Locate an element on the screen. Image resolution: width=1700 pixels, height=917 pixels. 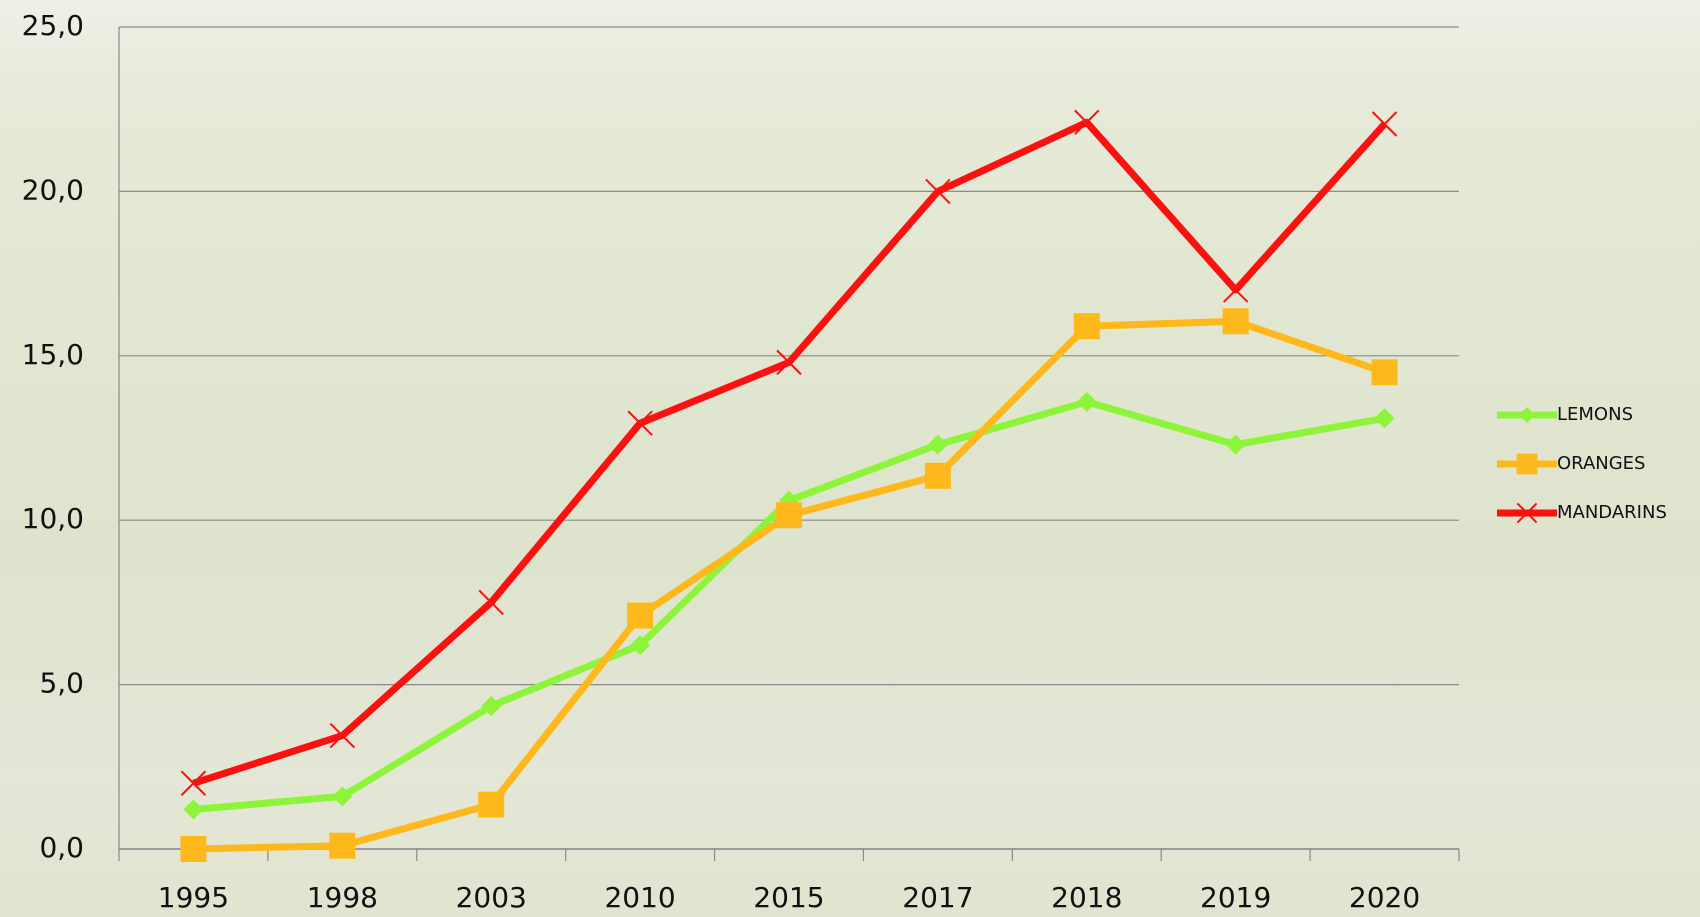
y-tick-label: 0,0 is located at coordinates (61, 847).